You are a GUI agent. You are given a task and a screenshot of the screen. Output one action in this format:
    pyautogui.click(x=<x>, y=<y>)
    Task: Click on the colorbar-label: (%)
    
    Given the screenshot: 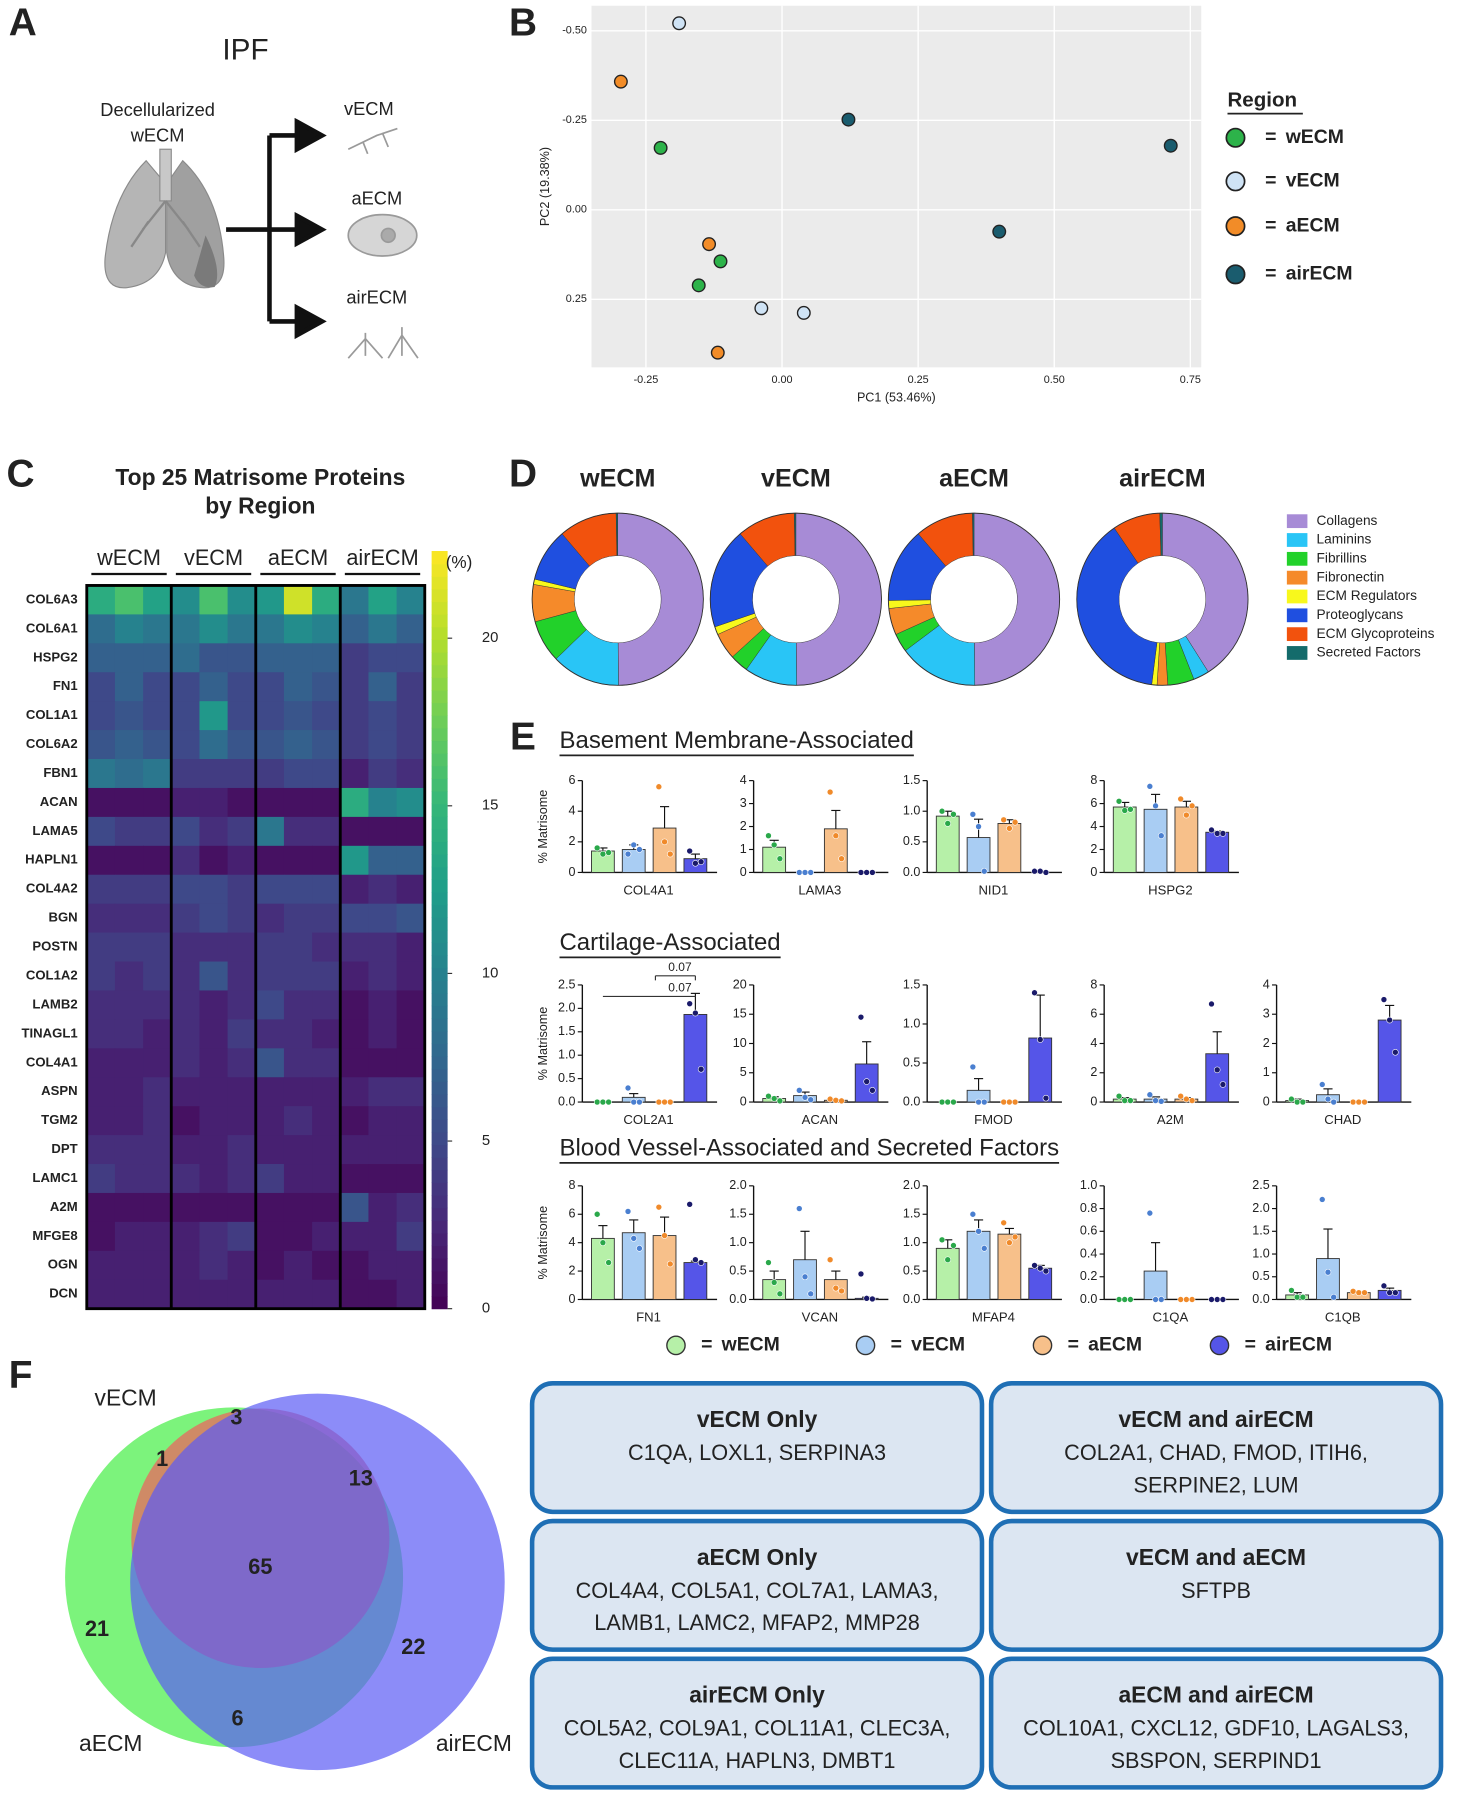 What is the action you would take?
    pyautogui.click(x=459, y=562)
    